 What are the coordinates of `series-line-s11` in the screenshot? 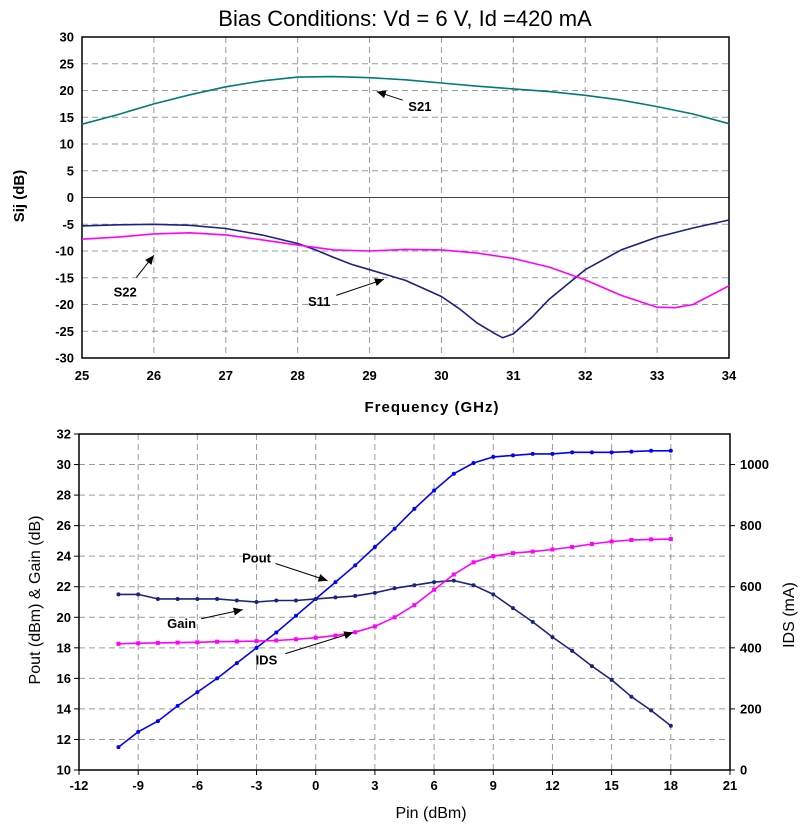 It's located at (405, 279).